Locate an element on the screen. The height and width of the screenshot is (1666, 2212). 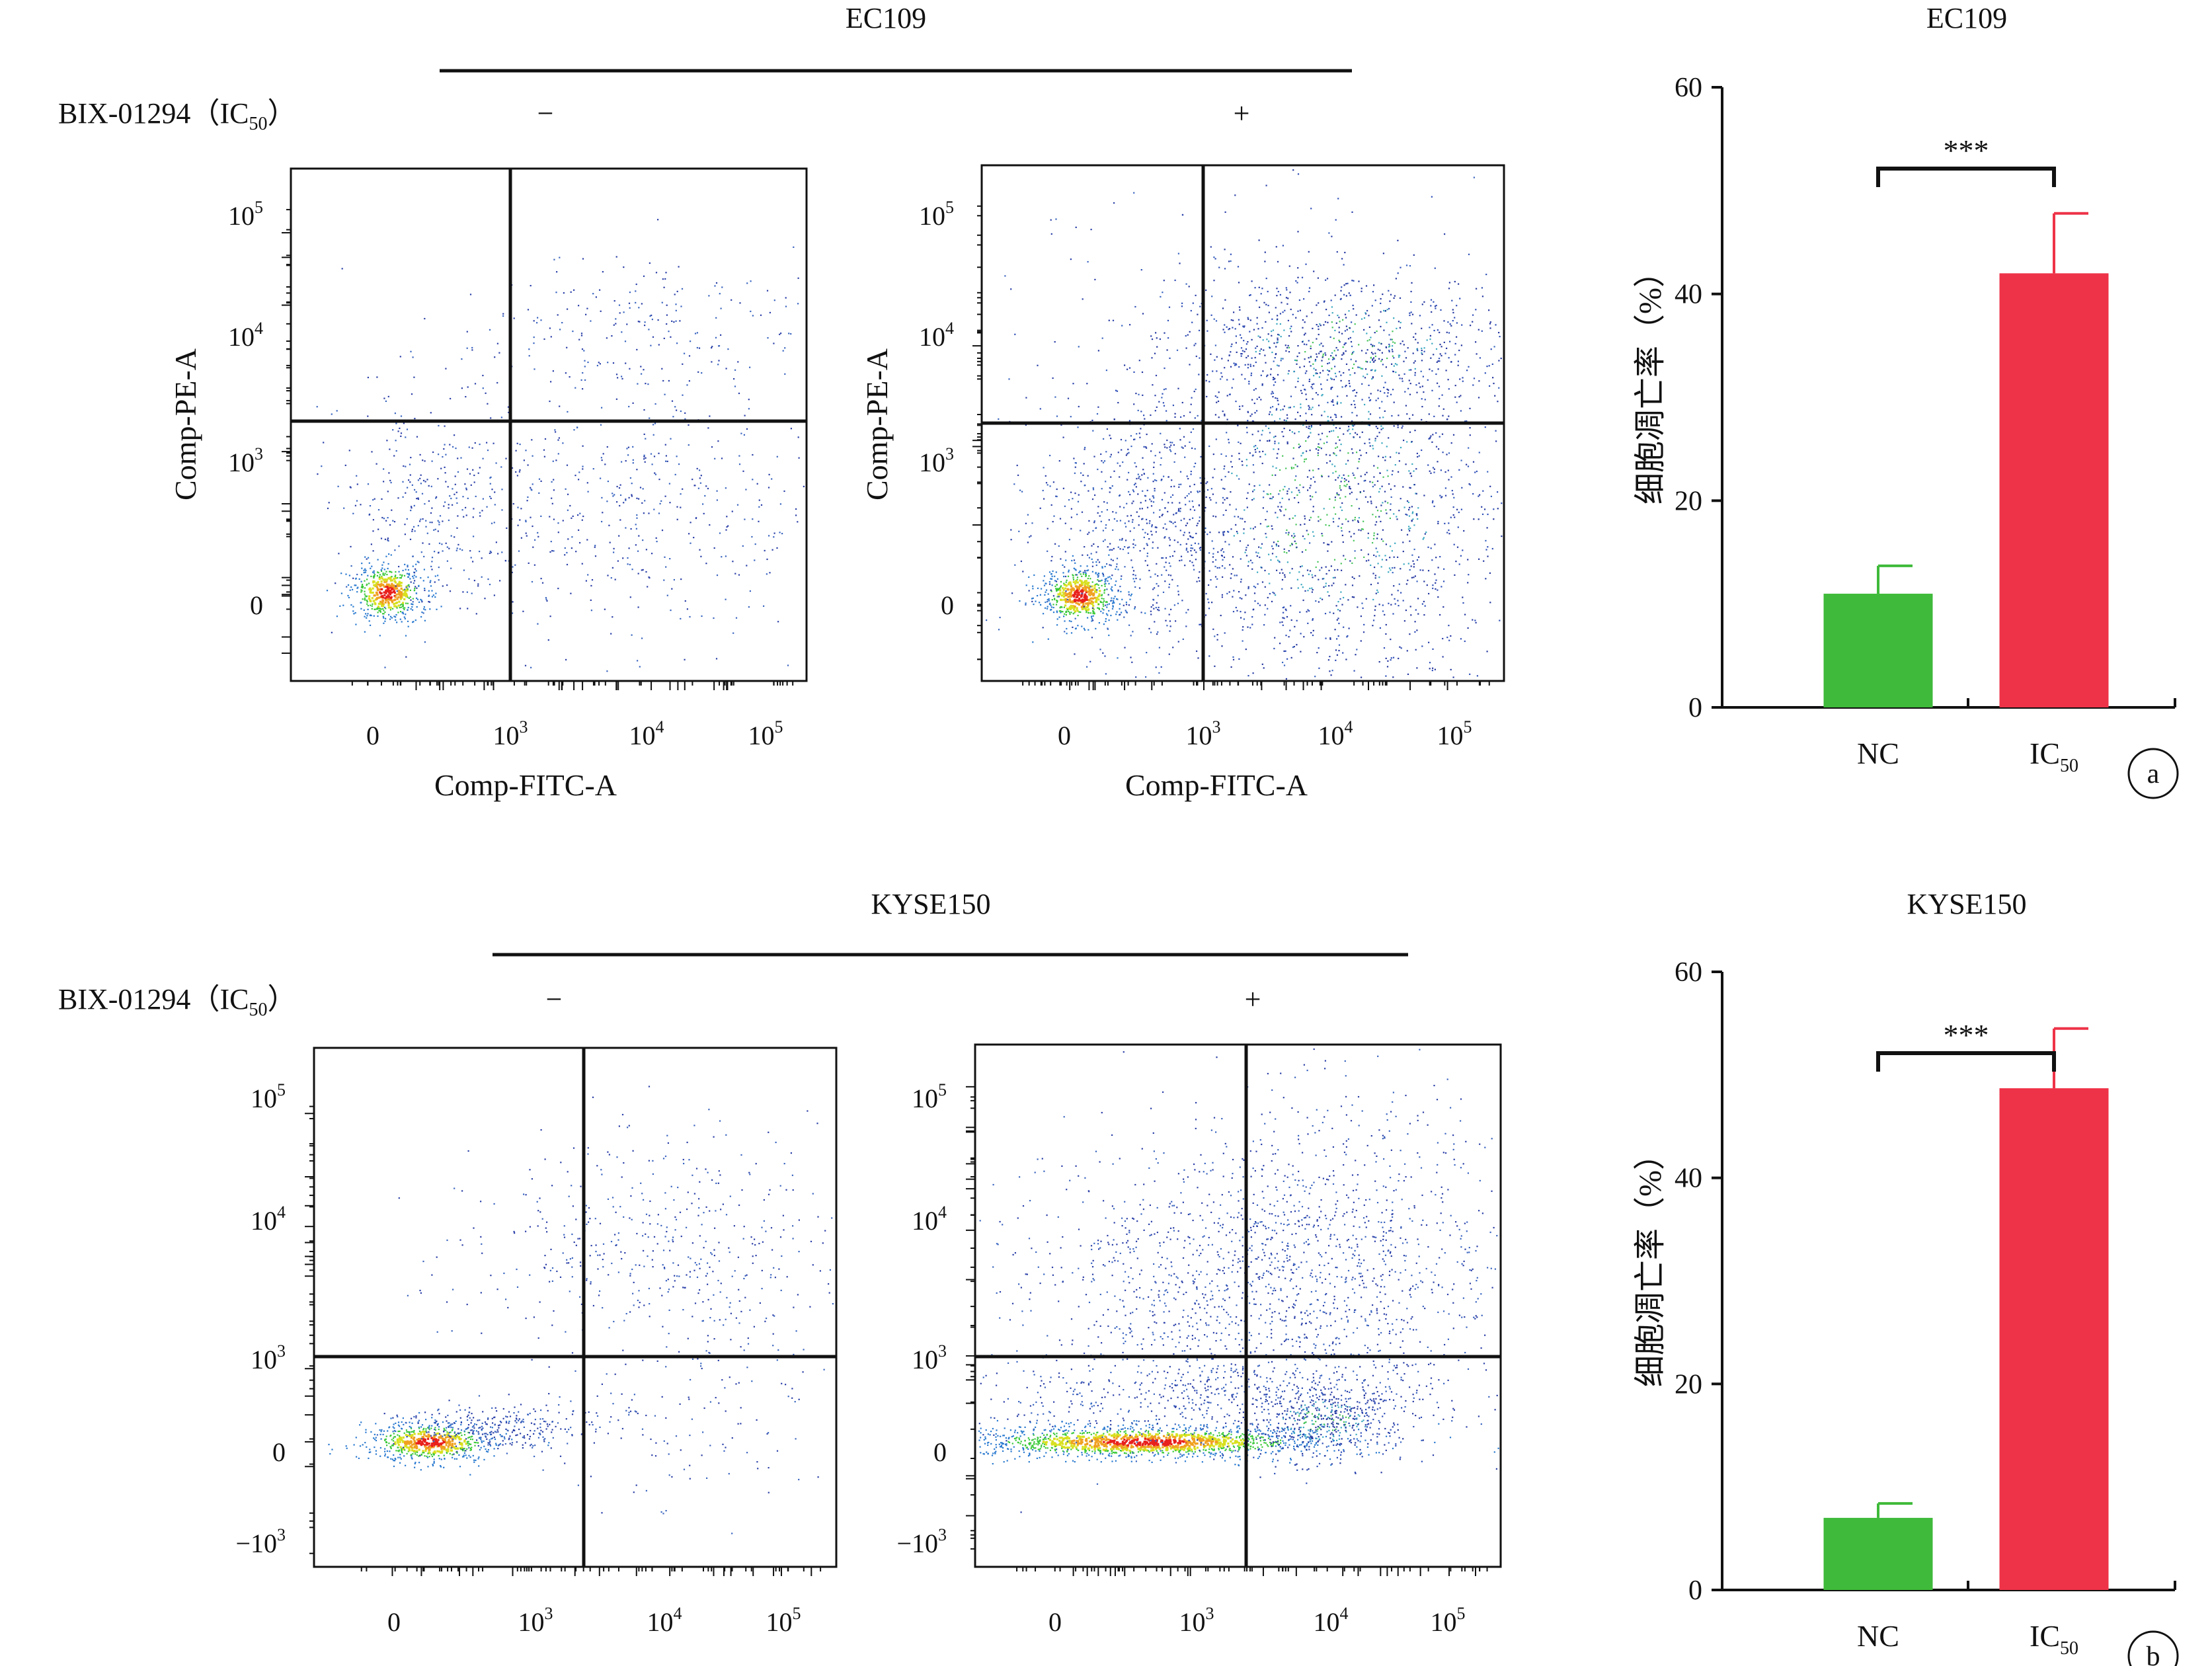
treatment-minus-a: − is located at coordinates (545, 113).